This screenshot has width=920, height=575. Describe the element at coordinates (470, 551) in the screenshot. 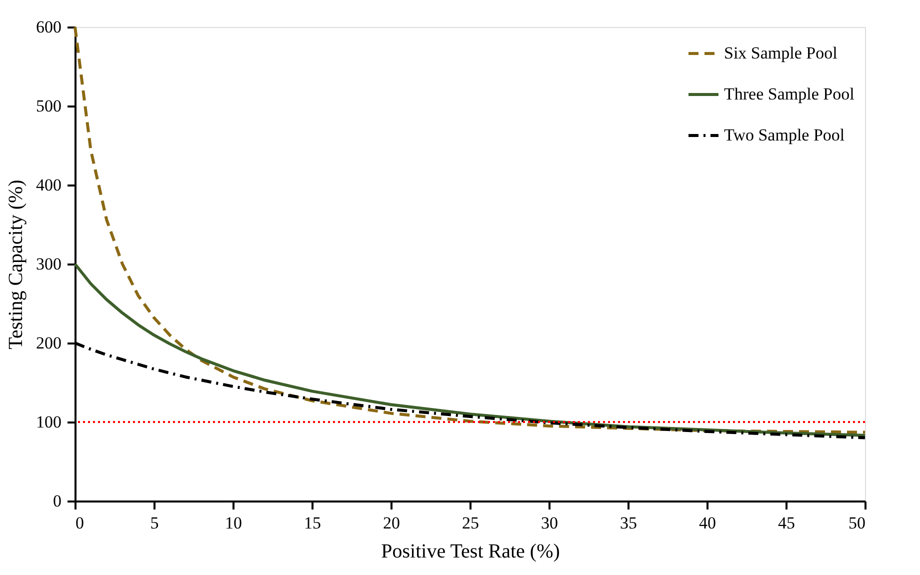

I see `x-axis-title: Positive Test Rate (%)` at that location.